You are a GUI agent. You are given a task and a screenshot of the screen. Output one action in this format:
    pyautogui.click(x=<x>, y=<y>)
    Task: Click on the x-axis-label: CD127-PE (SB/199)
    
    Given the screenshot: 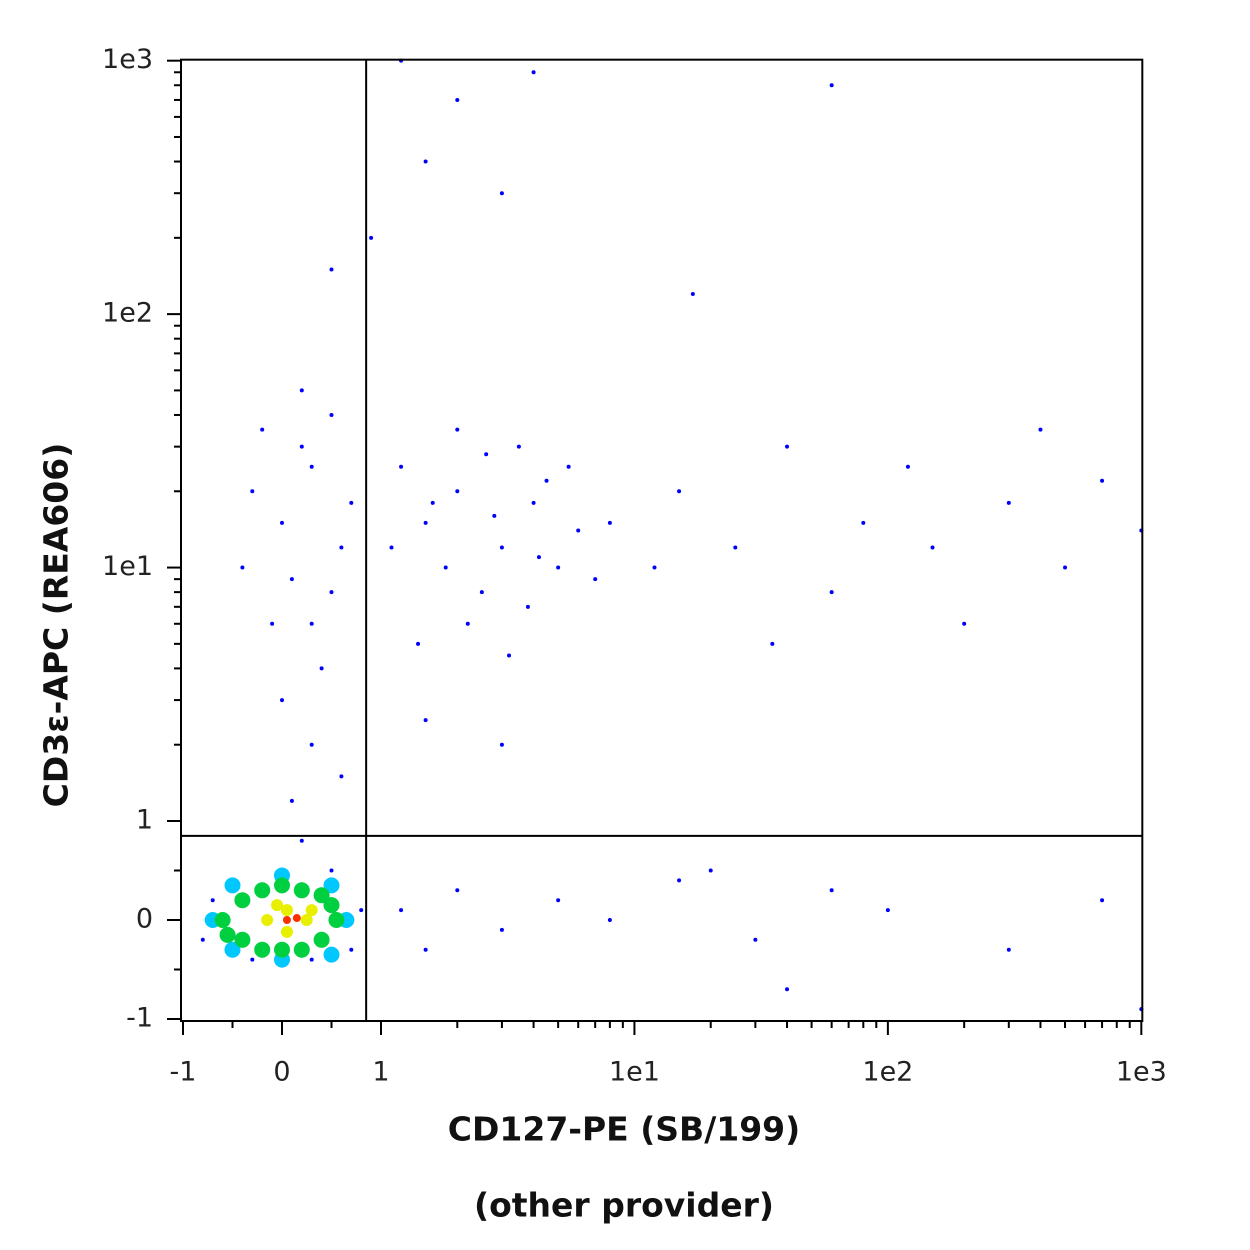 What is the action you would take?
    pyautogui.click(x=624, y=1129)
    